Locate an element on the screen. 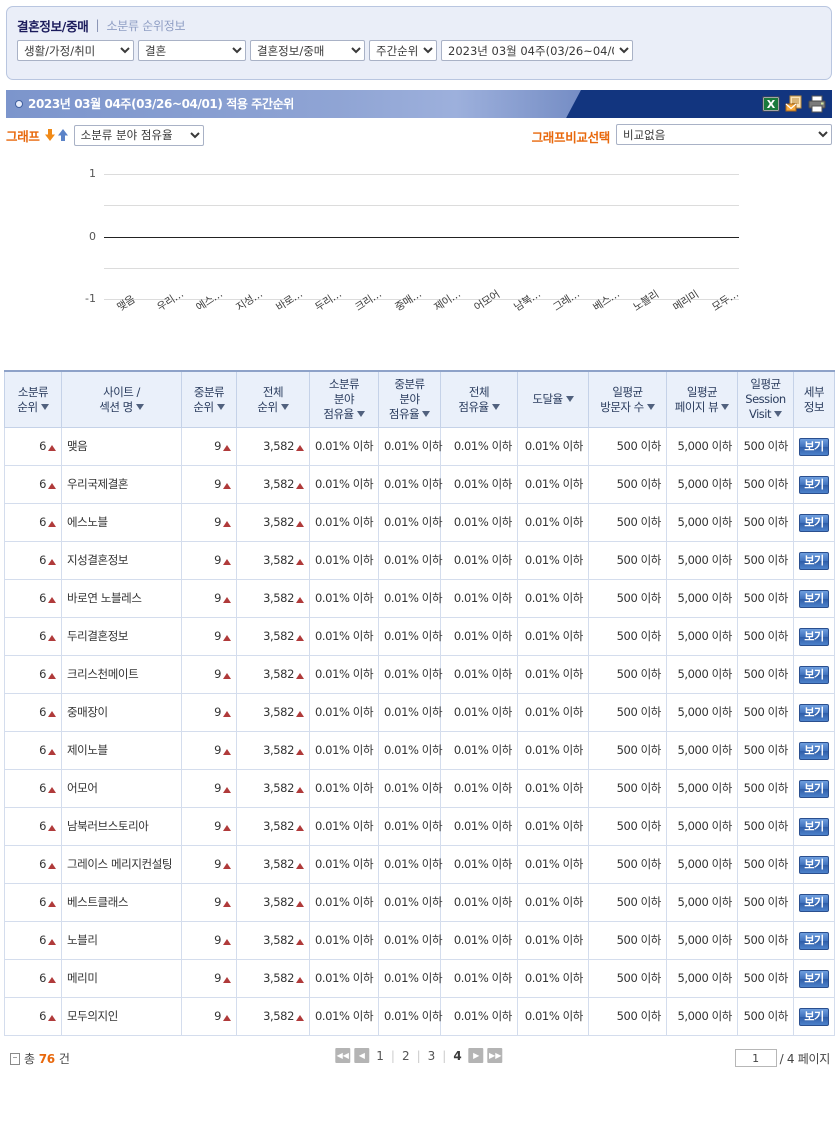 Image resolution: width=838 pixels, height=1122 pixels. category-large-select: 생활/가정/취미 is located at coordinates (75, 50).